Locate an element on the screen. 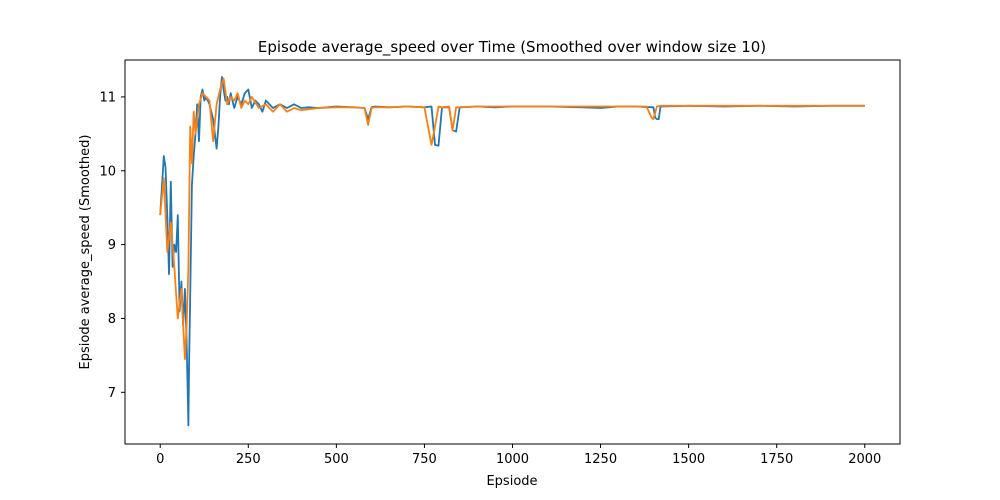  x-tick-label: 750 is located at coordinates (424, 459).